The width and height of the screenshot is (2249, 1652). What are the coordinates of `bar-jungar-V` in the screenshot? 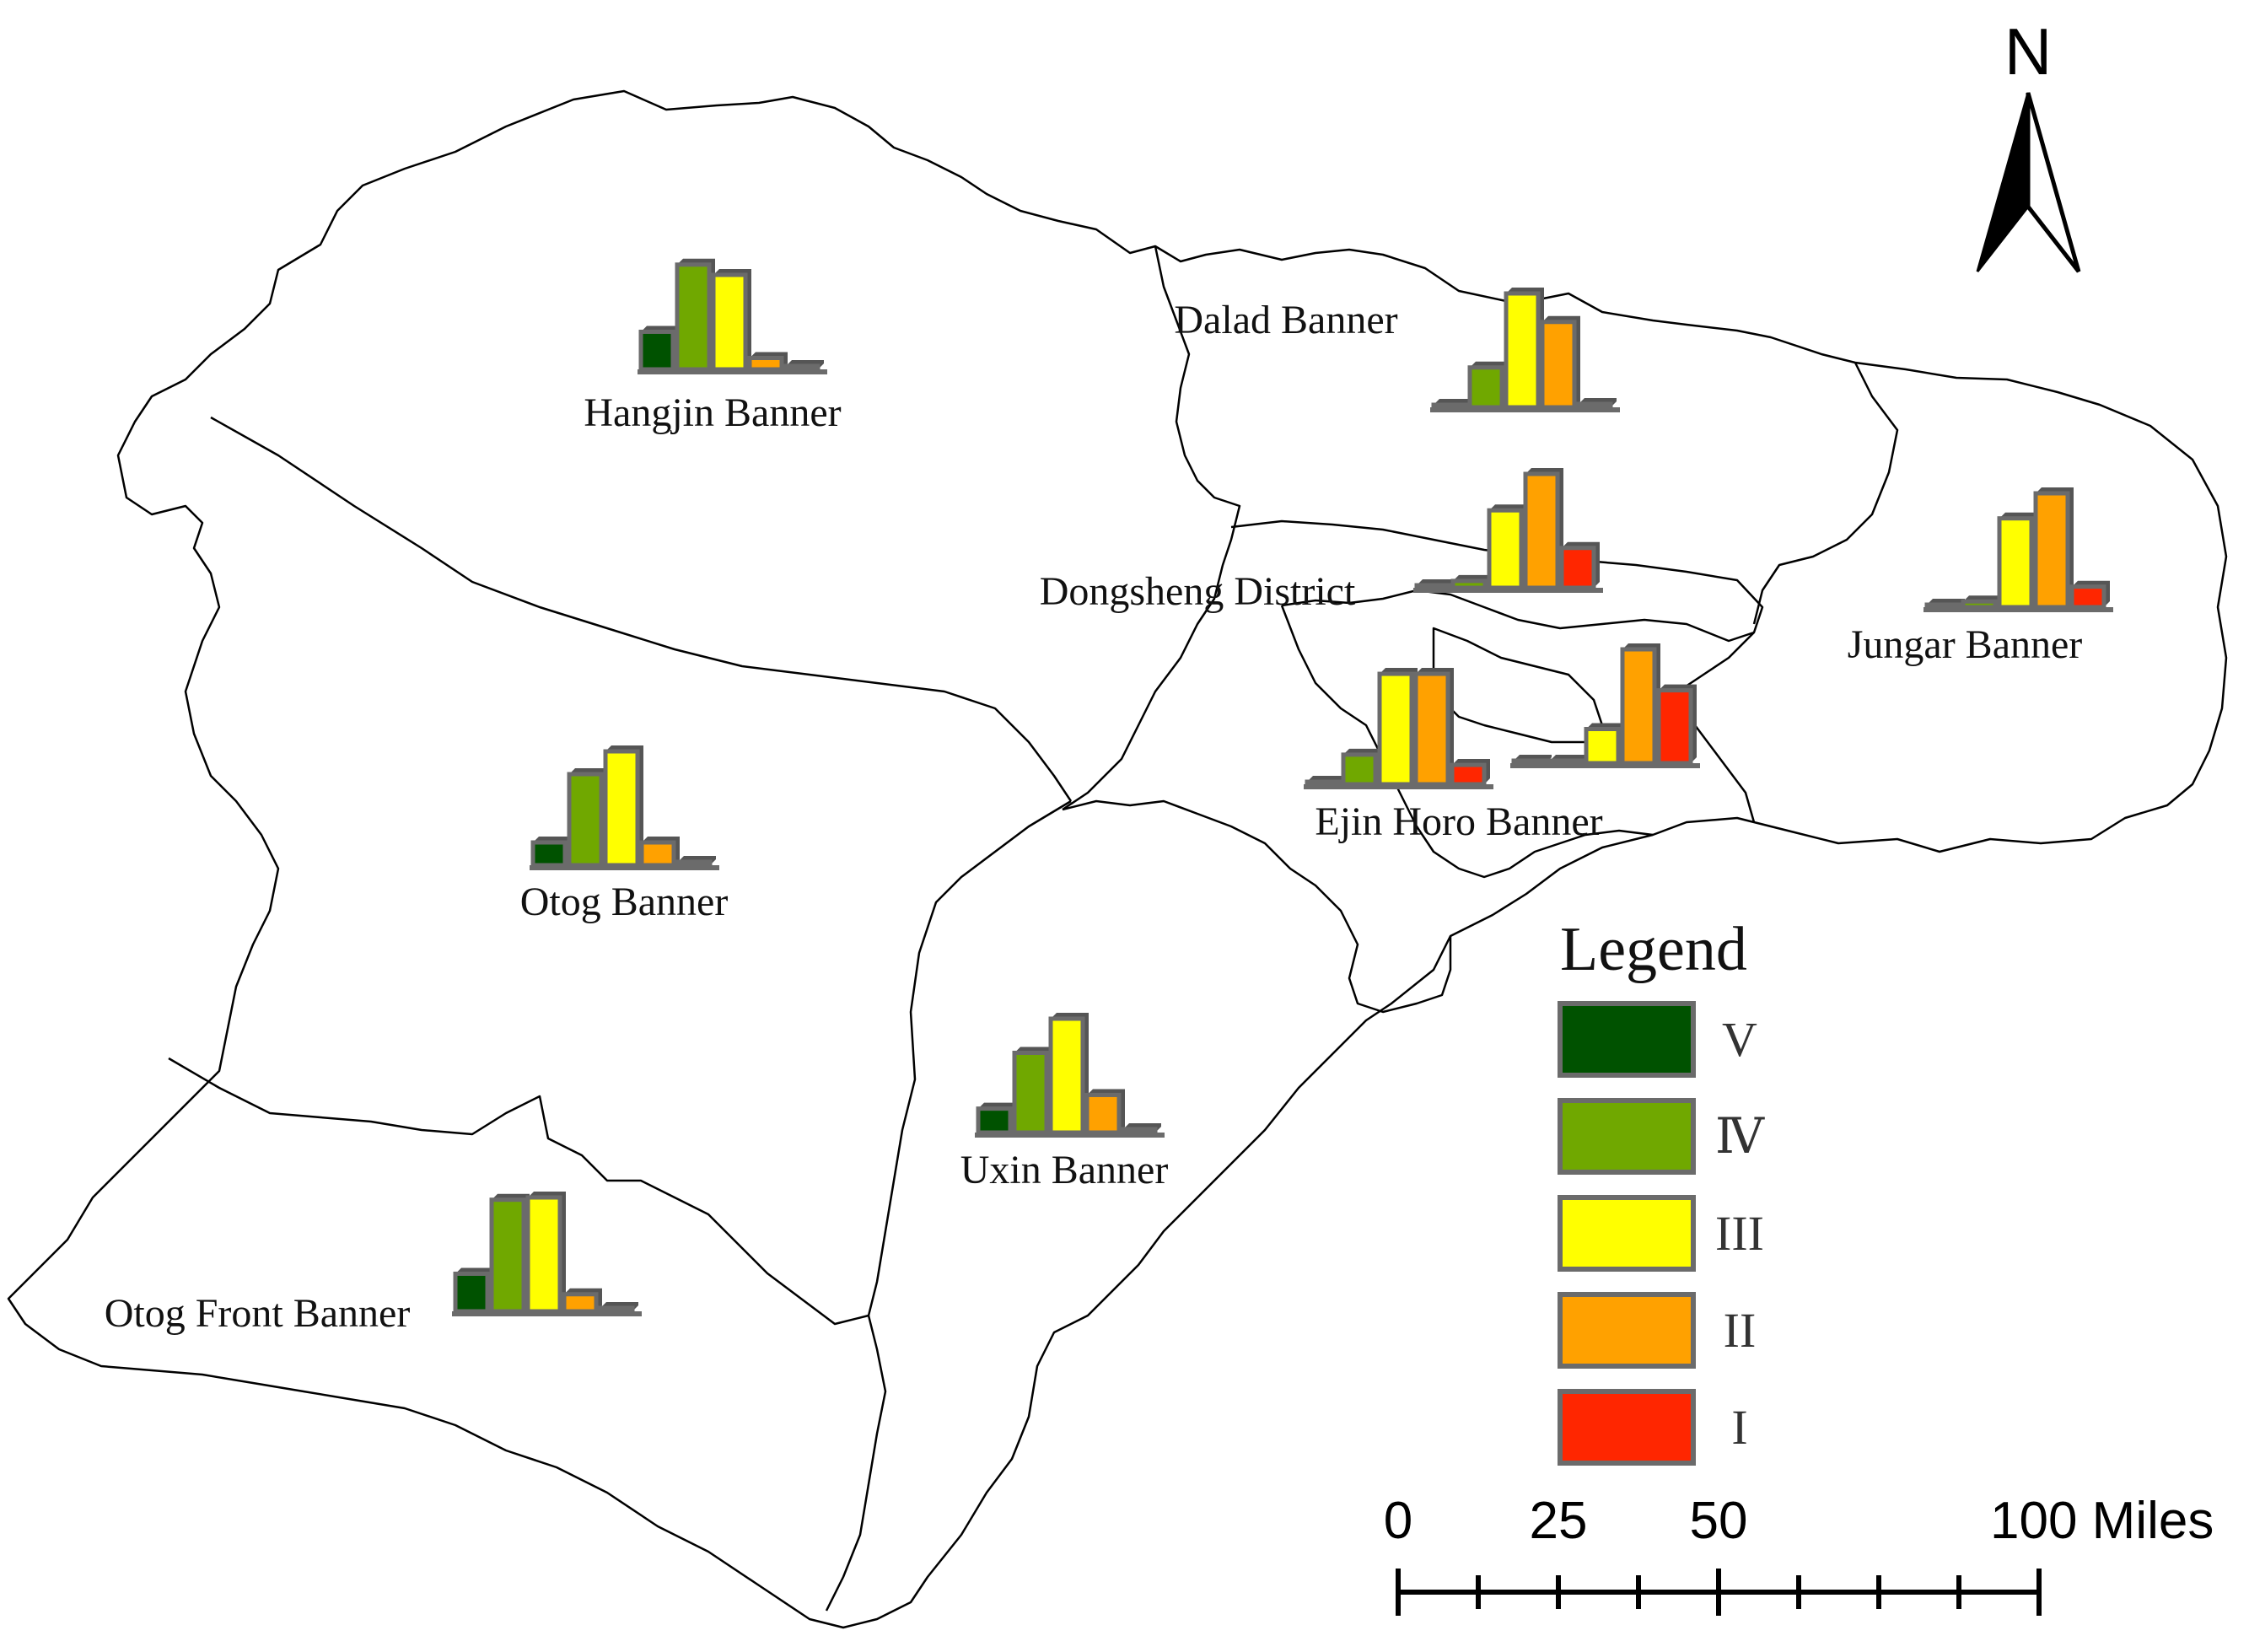 It's located at (1942, 606).